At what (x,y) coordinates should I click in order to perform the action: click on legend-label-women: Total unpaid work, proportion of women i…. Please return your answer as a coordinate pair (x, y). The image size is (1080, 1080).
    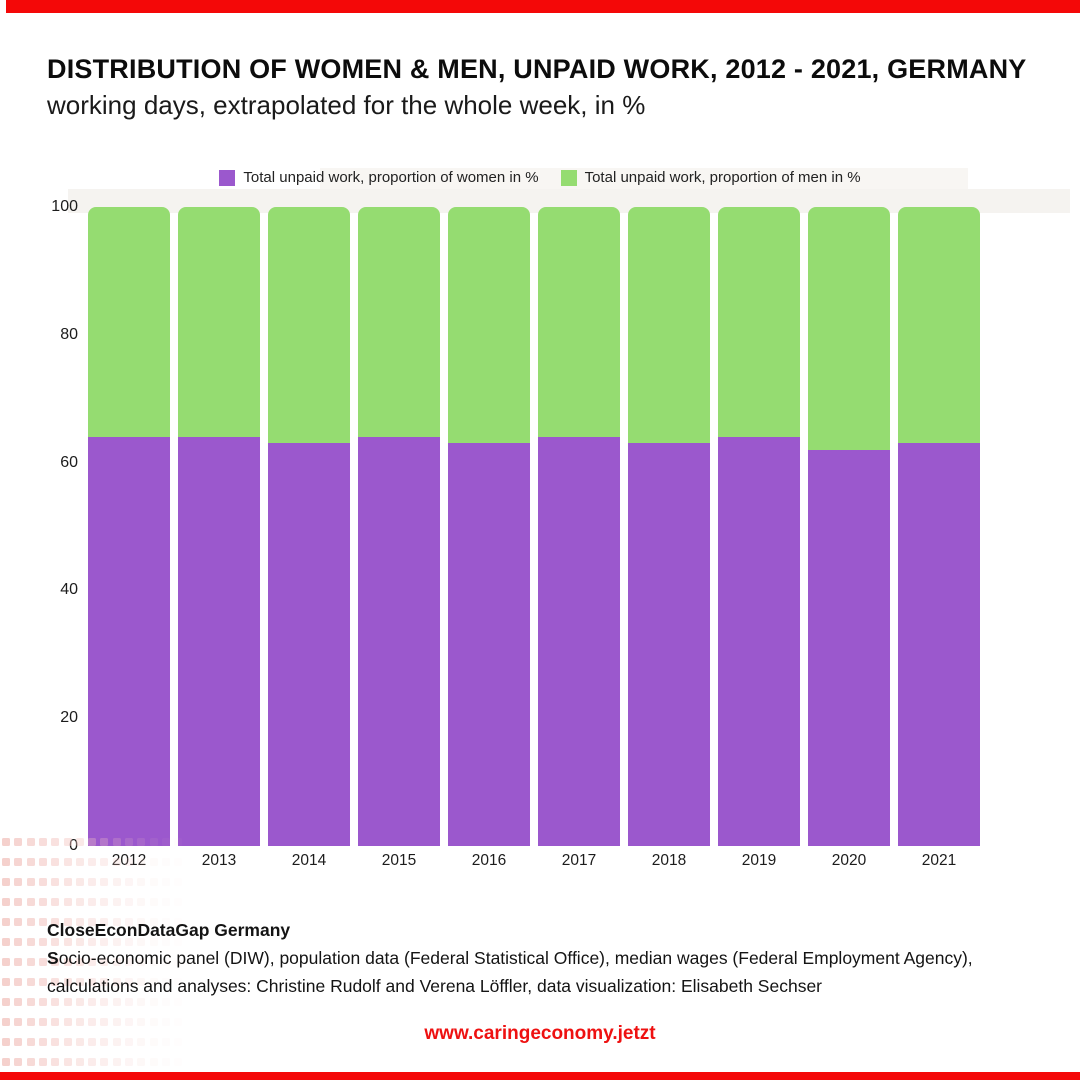
    Looking at the image, I should click on (391, 177).